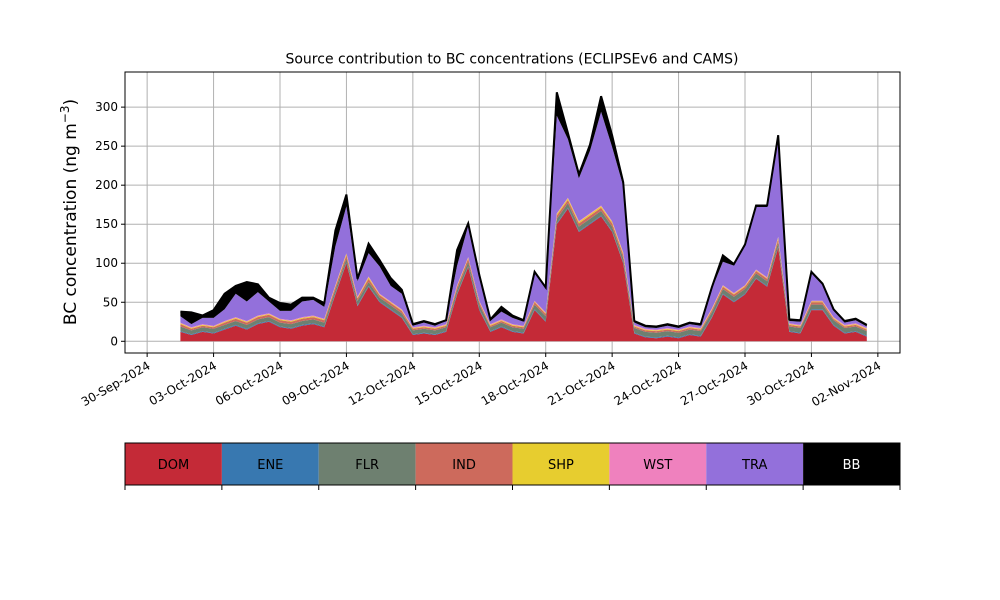 This screenshot has height=600, width=1000. I want to click on legend-label-tra: TRA, so click(754, 465).